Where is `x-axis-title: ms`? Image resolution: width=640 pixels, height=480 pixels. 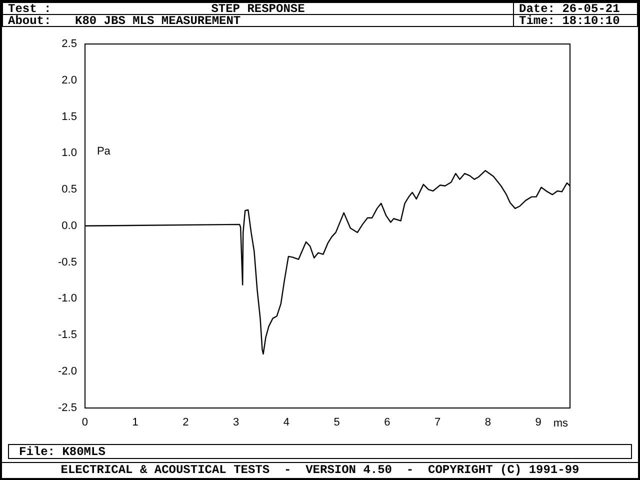
x-axis-title: ms is located at coordinates (560, 424).